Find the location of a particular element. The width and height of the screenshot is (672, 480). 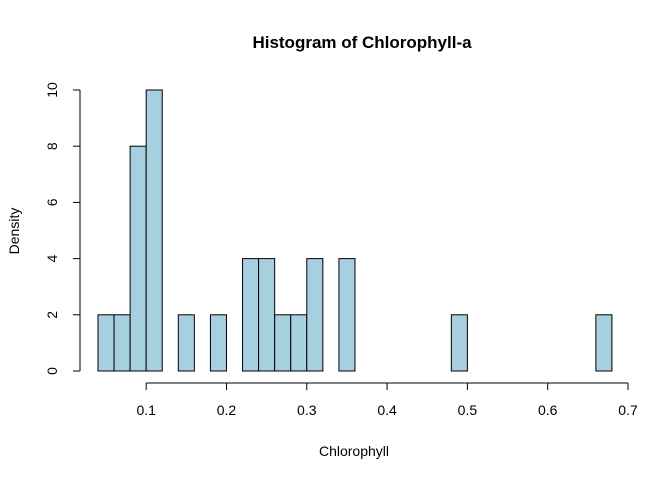

x-tick-label: 0.5 is located at coordinates (468, 410).